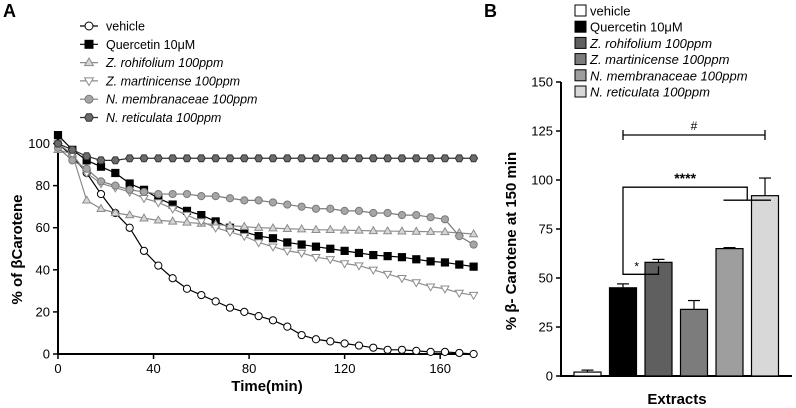 Image resolution: width=796 pixels, height=408 pixels. I want to click on annotation-four-star-bracket, so click(685, 230).